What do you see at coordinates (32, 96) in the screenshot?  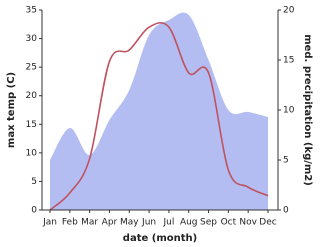 I see `y-tick-label: 20` at bounding box center [32, 96].